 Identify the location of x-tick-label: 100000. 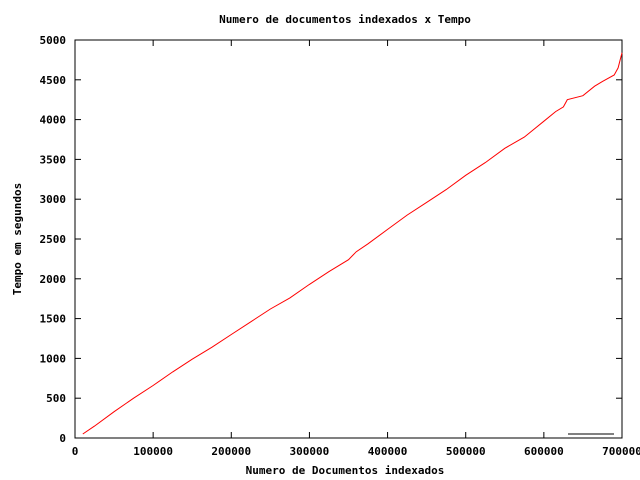
(153, 451).